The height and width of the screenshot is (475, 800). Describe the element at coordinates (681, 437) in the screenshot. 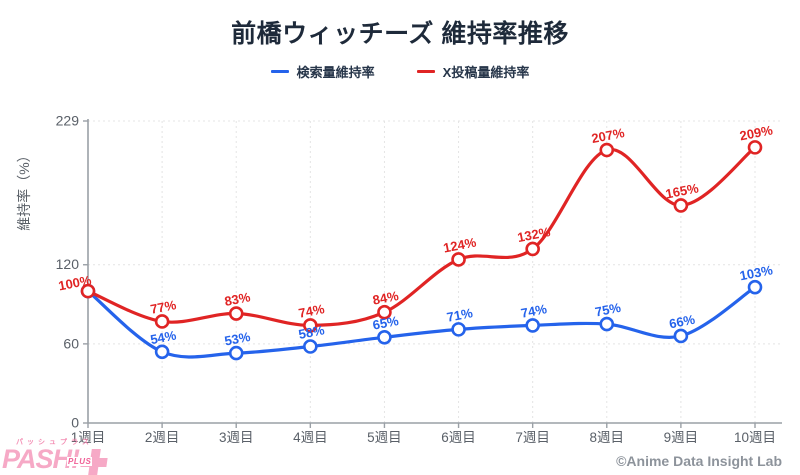

I see `x-tick-label: 9週目` at that location.